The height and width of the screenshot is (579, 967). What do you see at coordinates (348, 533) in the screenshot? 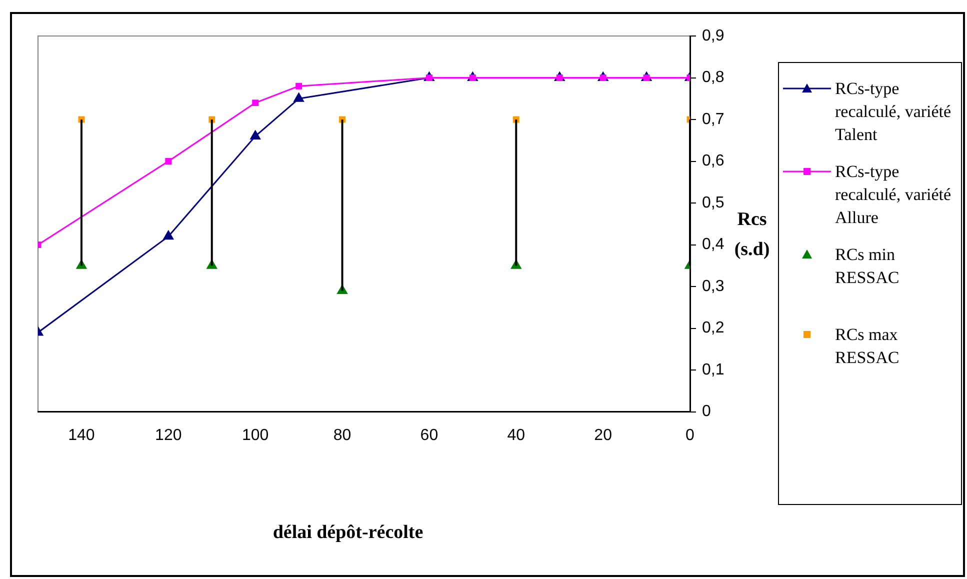
I see `x-axis-title: délai dépôt-récolte` at bounding box center [348, 533].